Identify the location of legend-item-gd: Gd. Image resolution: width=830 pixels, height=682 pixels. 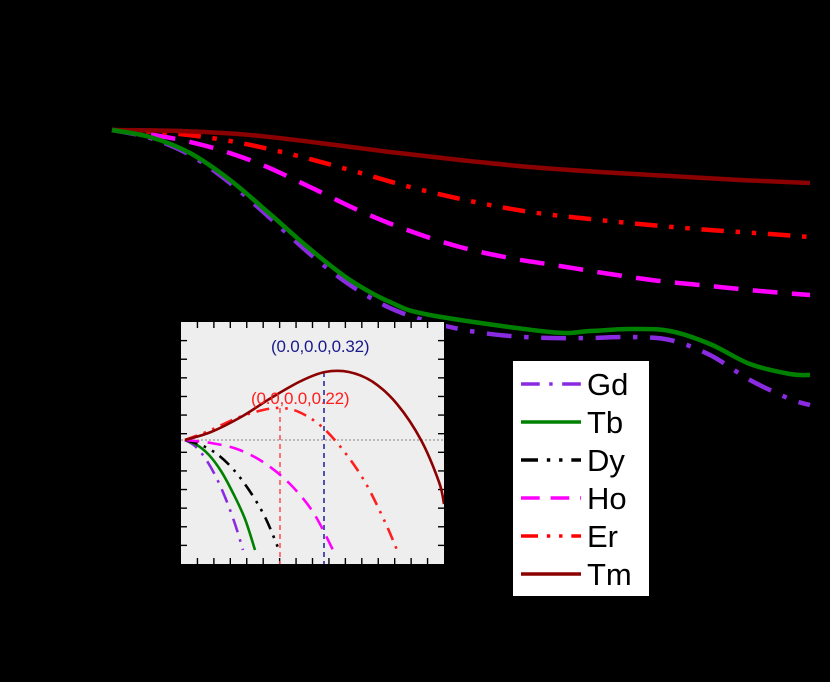
(581, 384).